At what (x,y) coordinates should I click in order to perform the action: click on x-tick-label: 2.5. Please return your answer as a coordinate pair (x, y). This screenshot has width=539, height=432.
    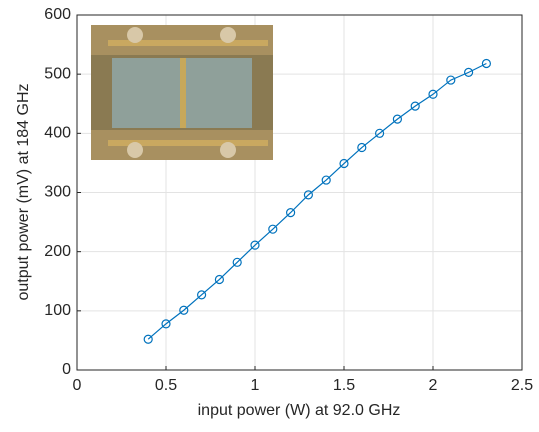
    Looking at the image, I should click on (522, 385).